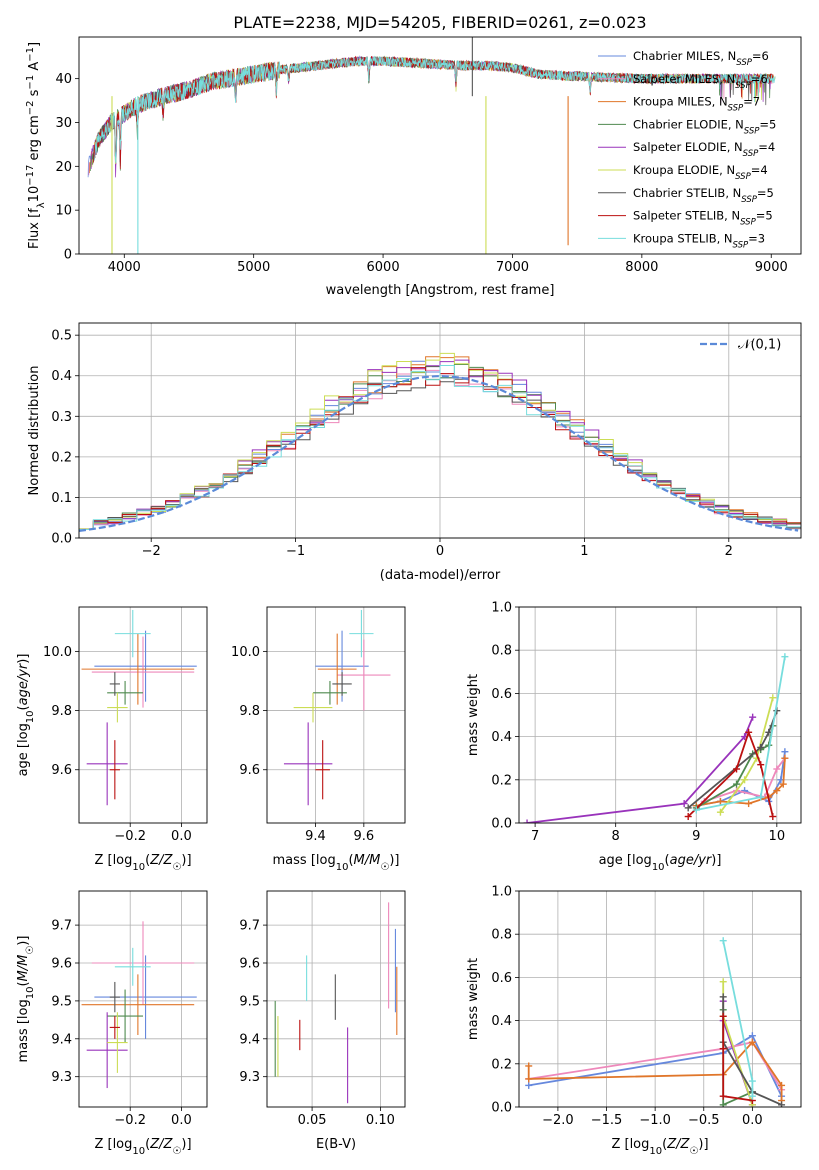 This screenshot has height=1170, width=819. What do you see at coordinates (641, 267) in the screenshot?
I see `x-tick-label: 8000` at bounding box center [641, 267].